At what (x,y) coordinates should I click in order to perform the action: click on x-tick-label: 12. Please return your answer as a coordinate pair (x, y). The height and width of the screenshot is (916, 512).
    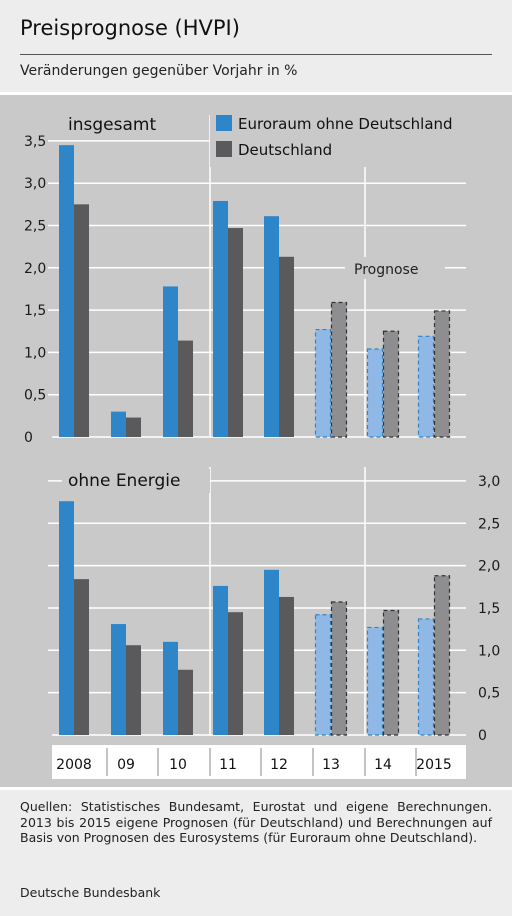
    Looking at the image, I should click on (279, 765).